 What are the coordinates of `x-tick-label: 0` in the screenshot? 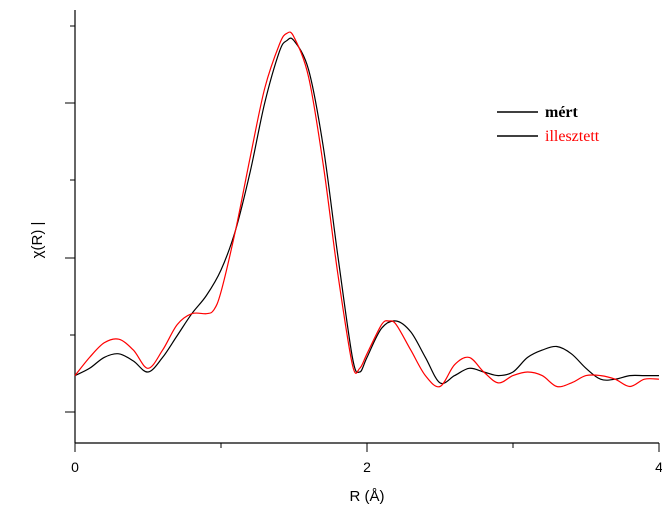 It's located at (75, 467).